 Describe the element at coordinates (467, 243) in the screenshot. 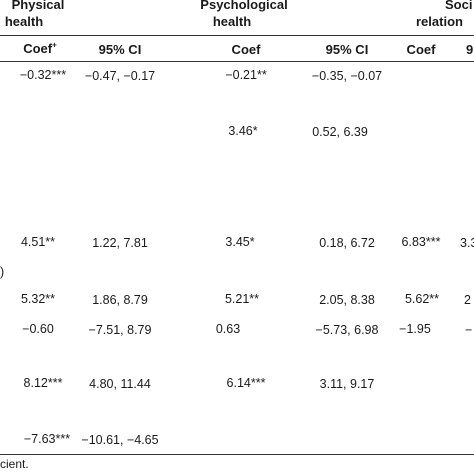

I see `cell-row2-social-ci: 3.3` at that location.